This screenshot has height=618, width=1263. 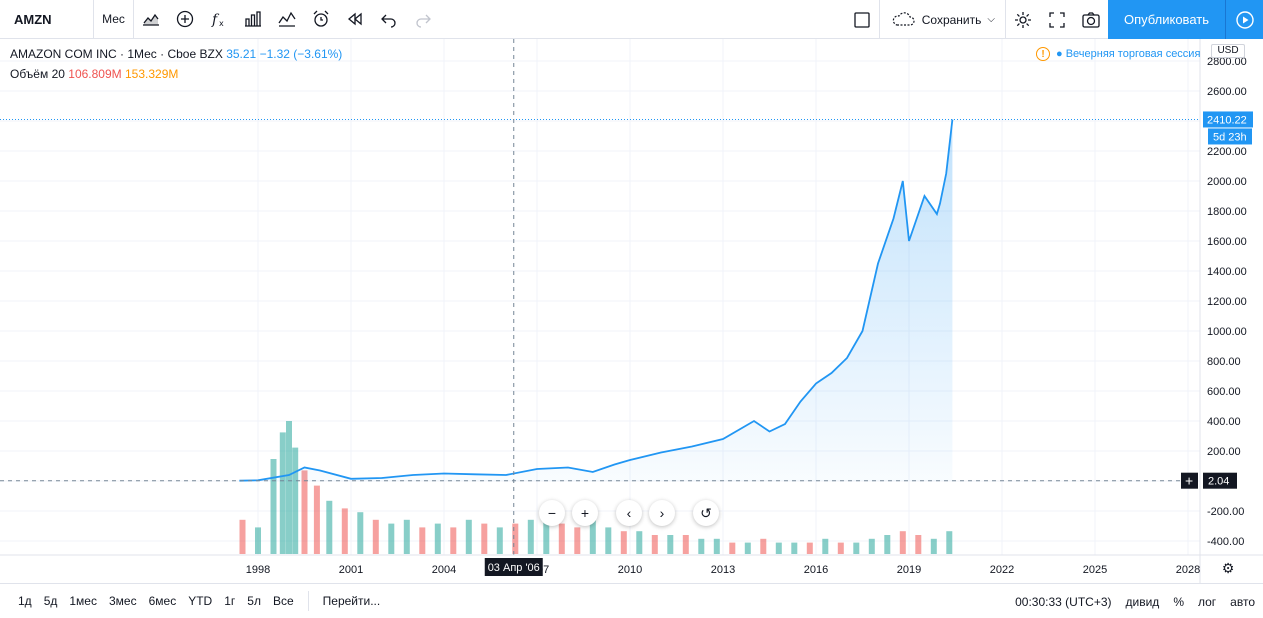 What do you see at coordinates (1043, 54) in the screenshot?
I see `warning-icon: !` at bounding box center [1043, 54].